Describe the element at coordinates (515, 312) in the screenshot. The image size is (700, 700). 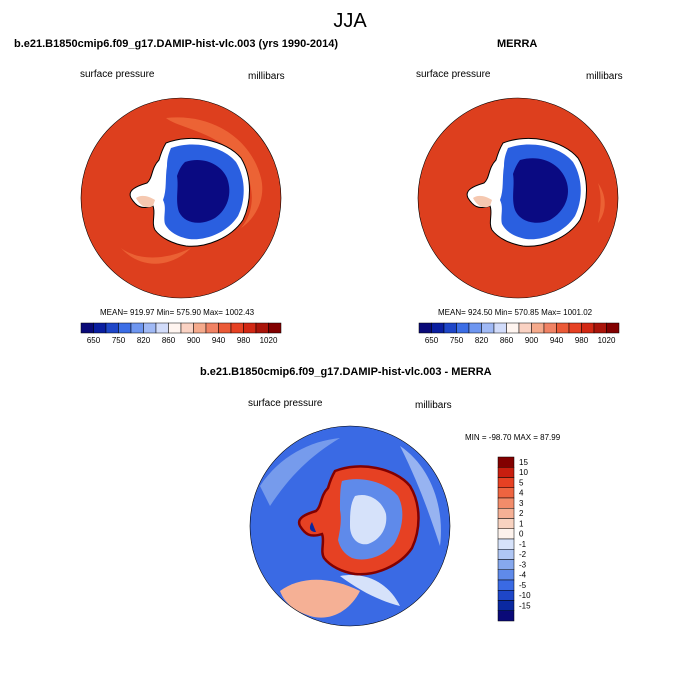
I see `panel2-stats: MEAN= 924.50 Min= 570.85 Max= 1001.02` at that location.